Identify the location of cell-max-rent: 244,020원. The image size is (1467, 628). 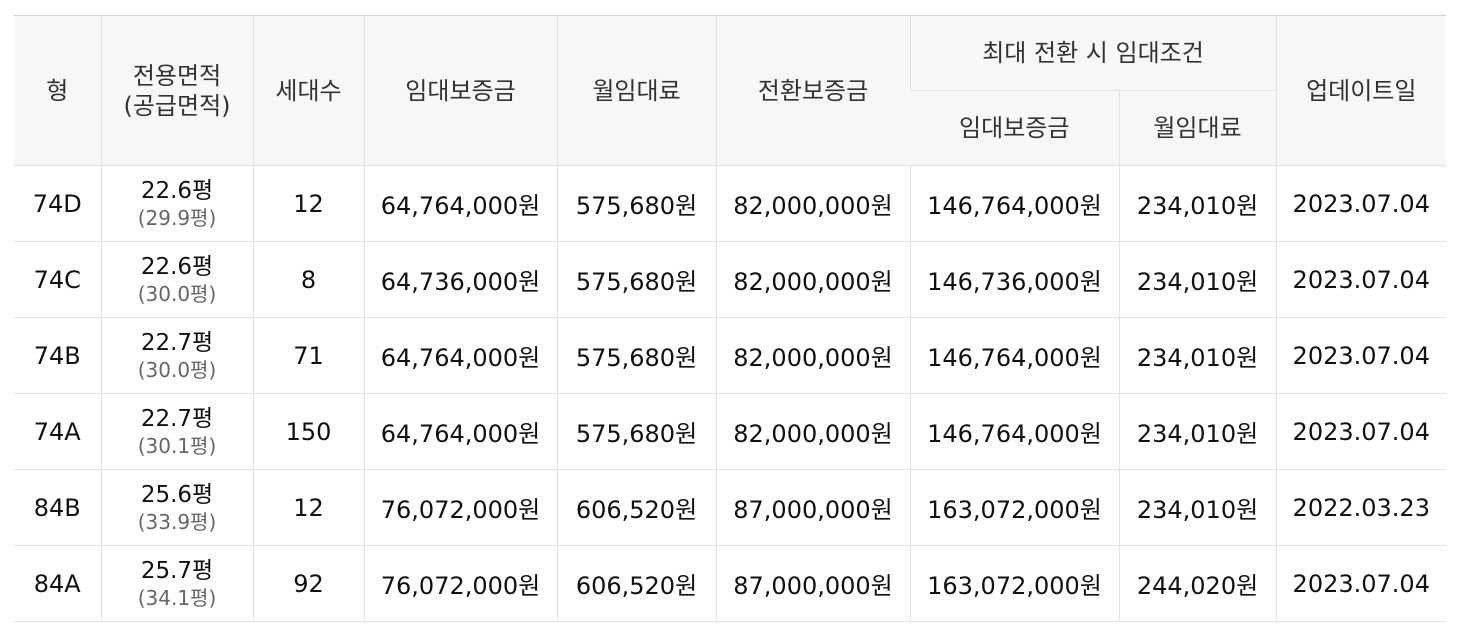
(1197, 583).